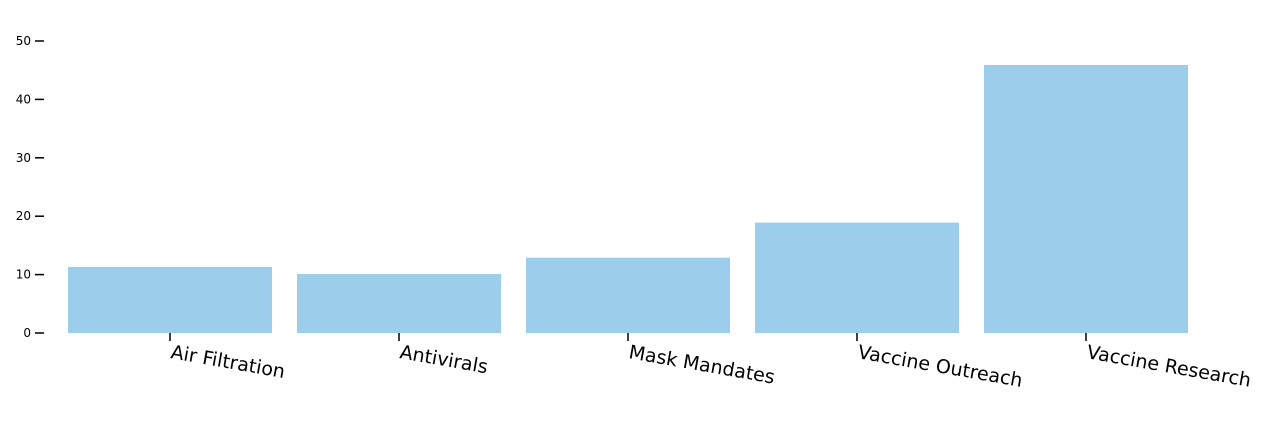 The height and width of the screenshot is (428, 1280). I want to click on bar-mask-mandates, so click(628, 295).